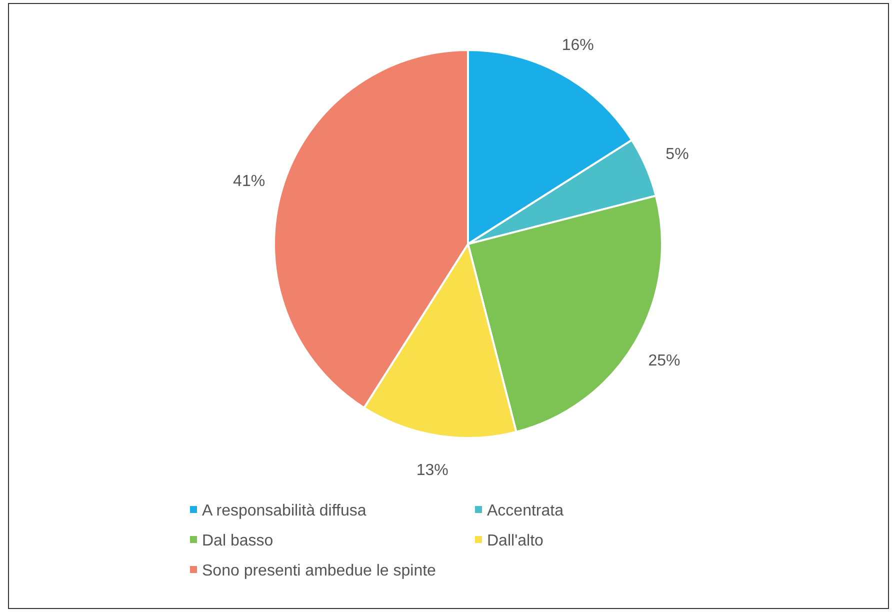 The height and width of the screenshot is (613, 892). I want to click on legend-label: Dal basso, so click(238, 541).